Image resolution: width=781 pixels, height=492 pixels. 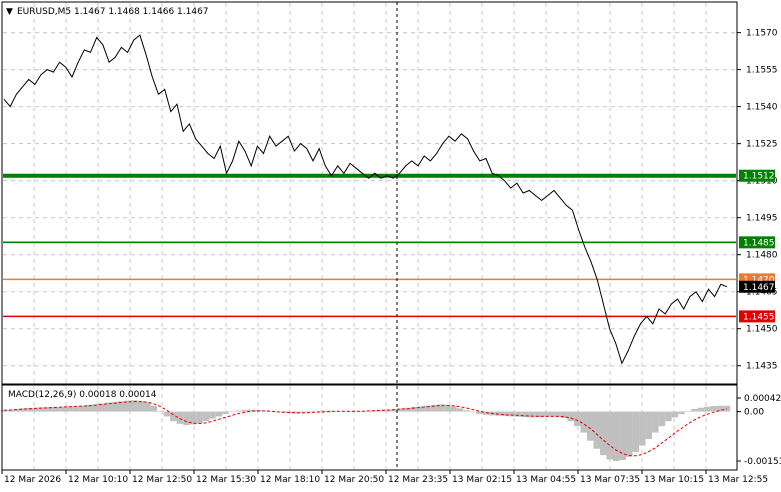 What do you see at coordinates (759, 317) in the screenshot?
I see `level-1455-tag-label: 1.1455` at bounding box center [759, 317].